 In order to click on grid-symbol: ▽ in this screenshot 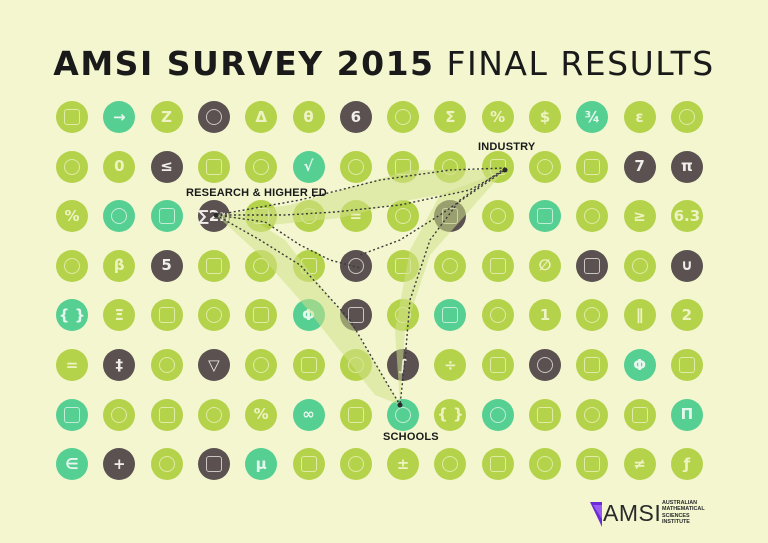, I will do `click(213, 365)`.